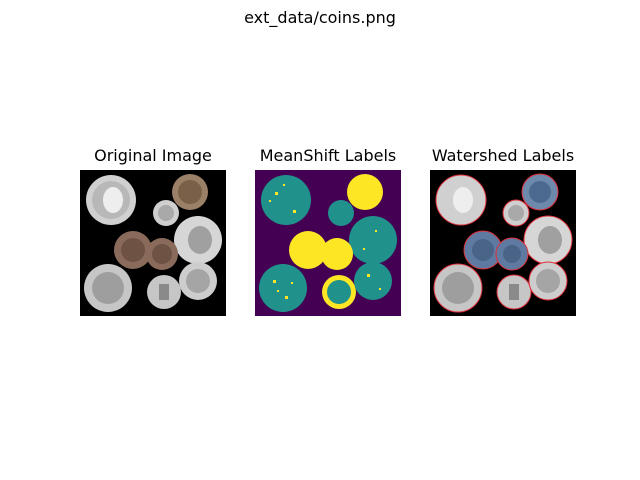 The image size is (640, 480). Describe the element at coordinates (328, 155) in the screenshot. I see `meanshift-labels-title: MeanShift Labels` at that location.